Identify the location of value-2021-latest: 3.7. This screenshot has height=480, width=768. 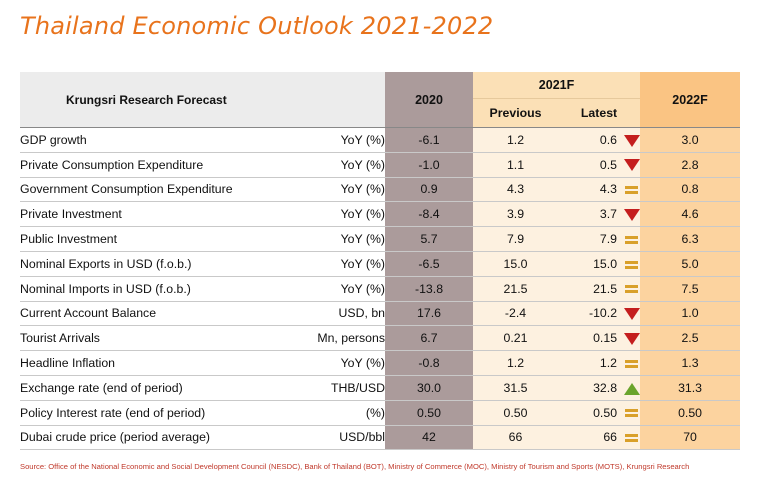
(608, 214).